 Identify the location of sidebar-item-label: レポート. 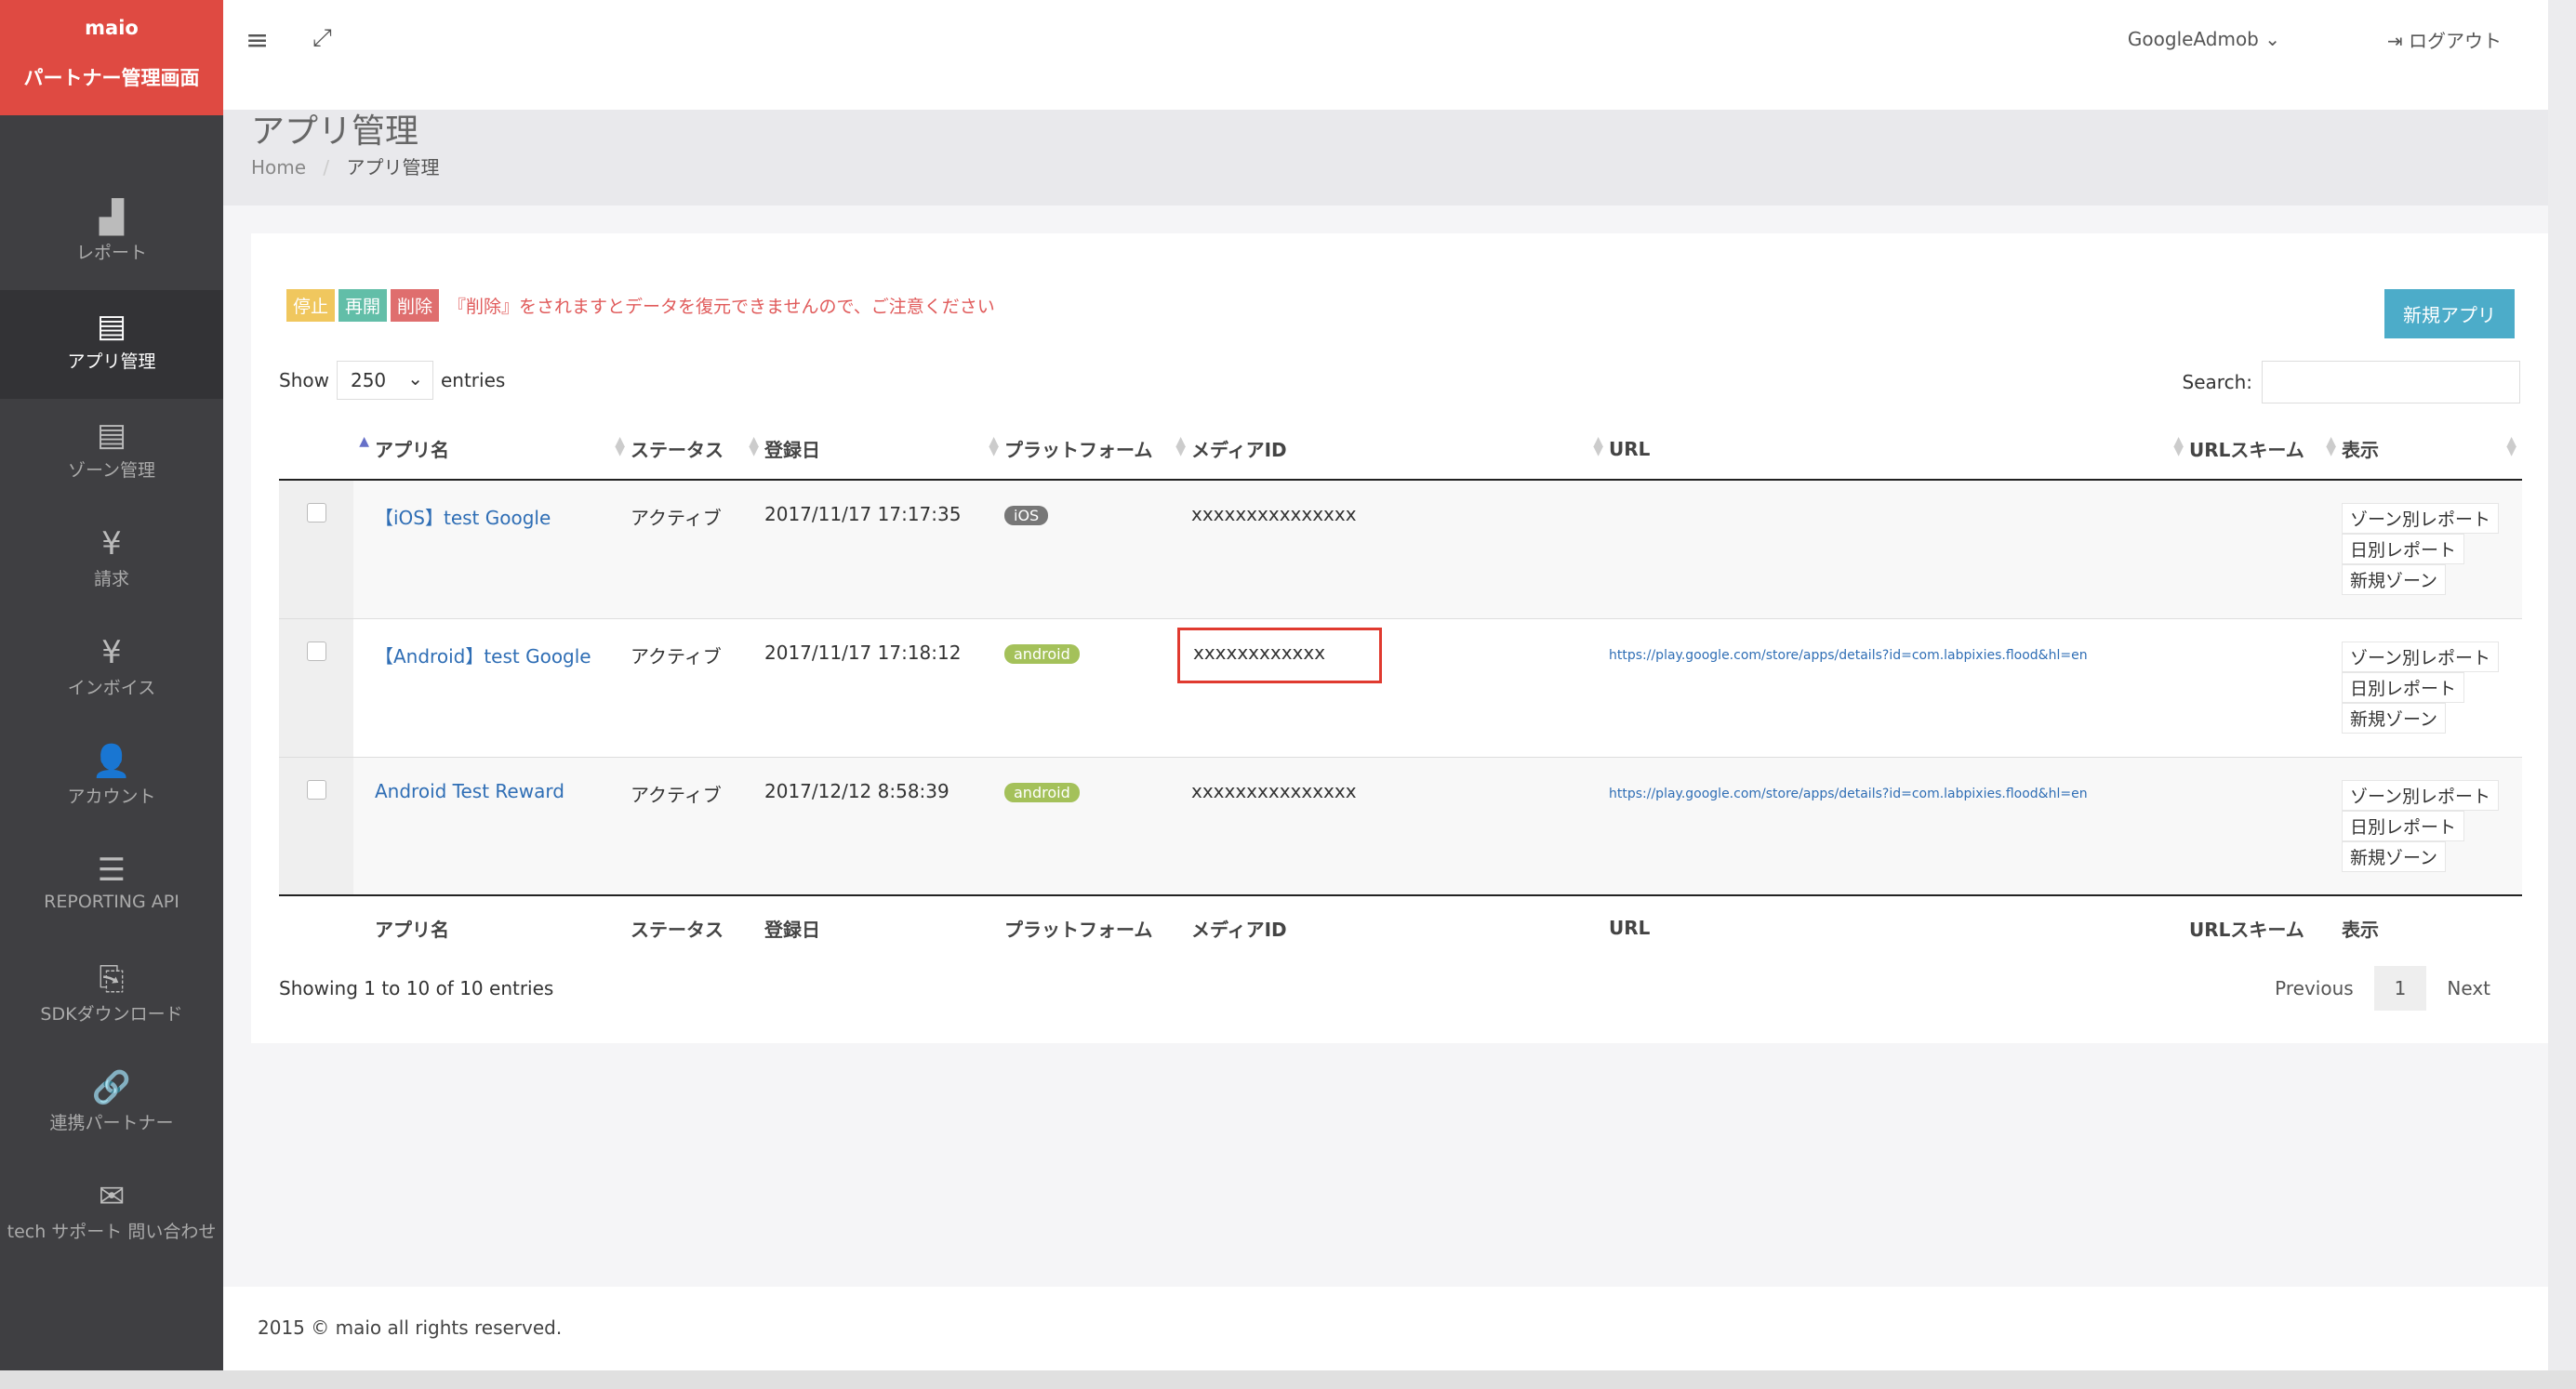
(111, 253).